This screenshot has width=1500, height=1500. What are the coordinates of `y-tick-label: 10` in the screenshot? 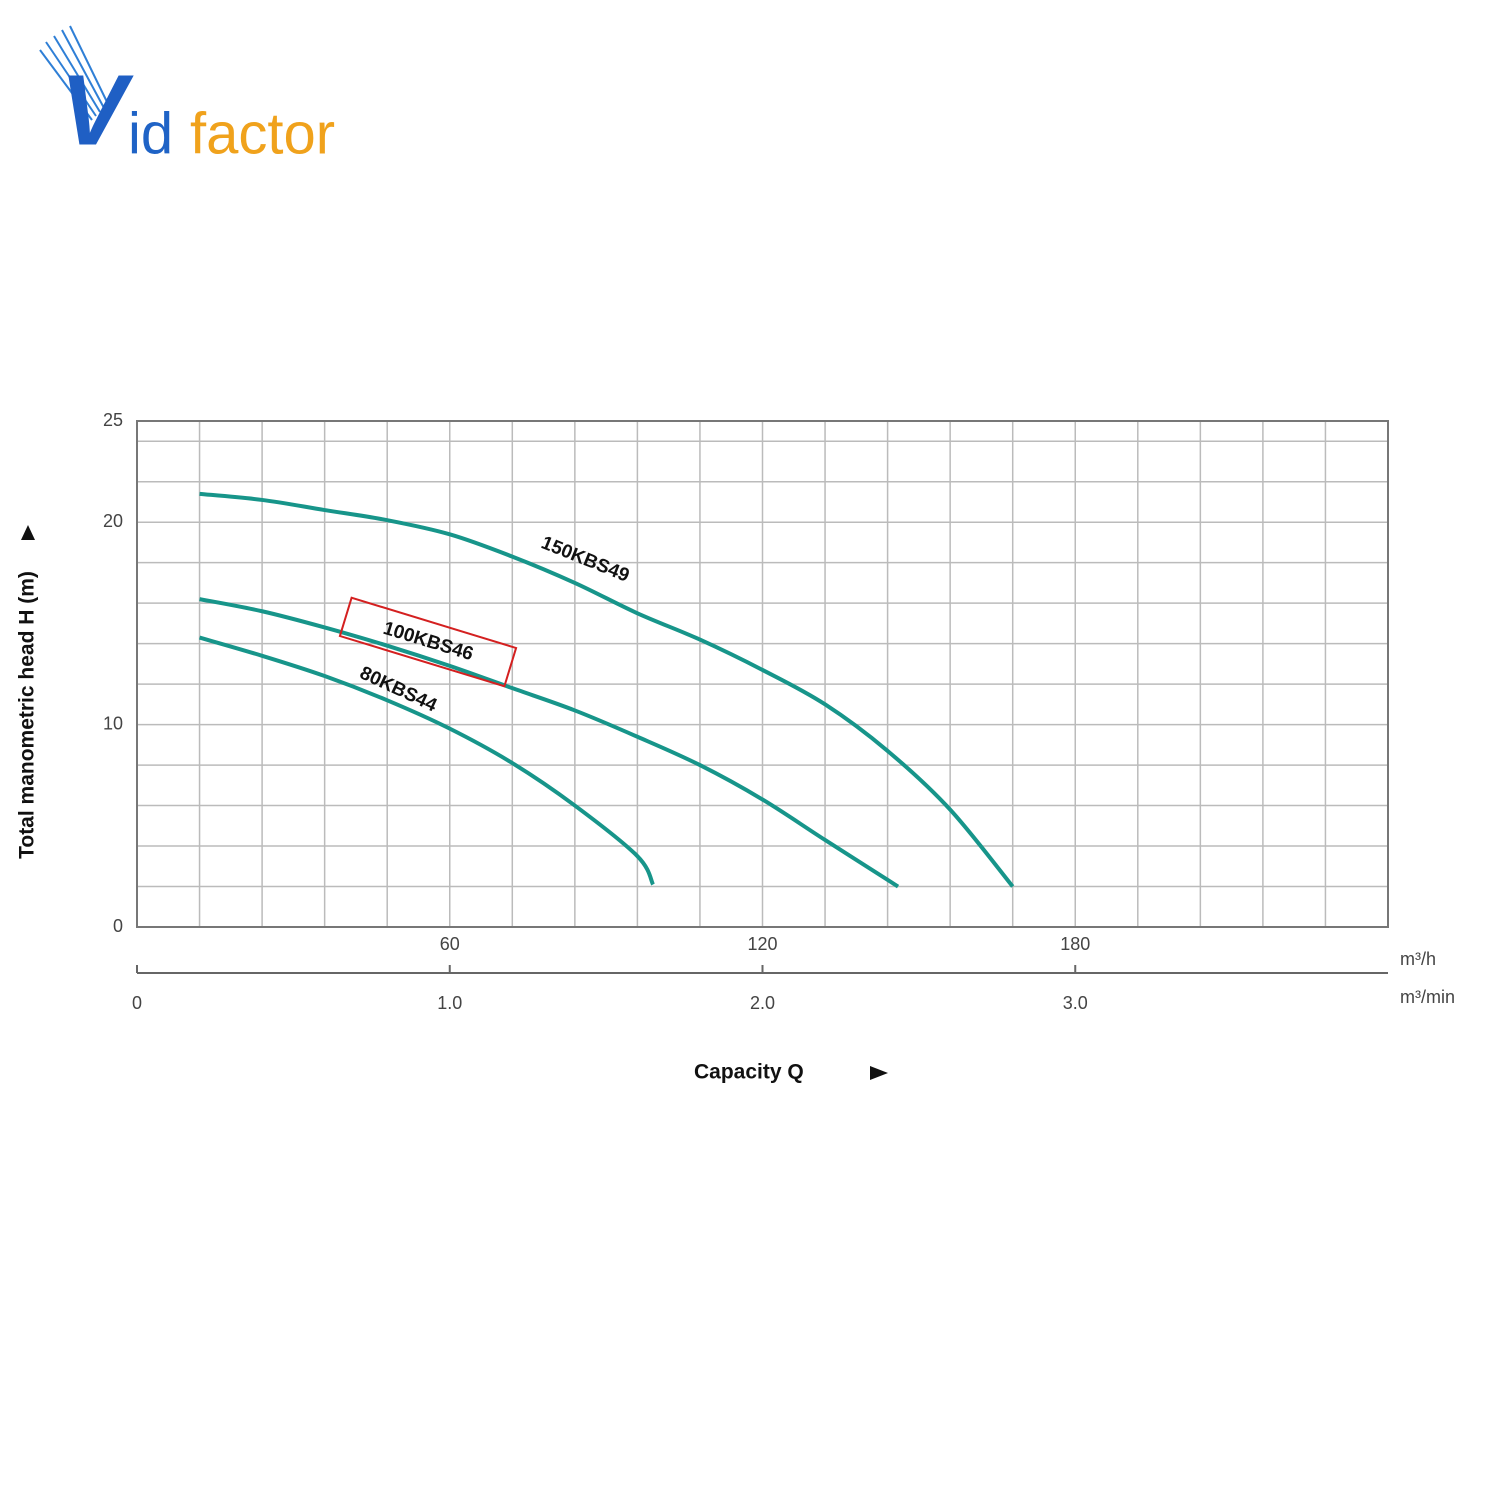 It's located at (113, 723).